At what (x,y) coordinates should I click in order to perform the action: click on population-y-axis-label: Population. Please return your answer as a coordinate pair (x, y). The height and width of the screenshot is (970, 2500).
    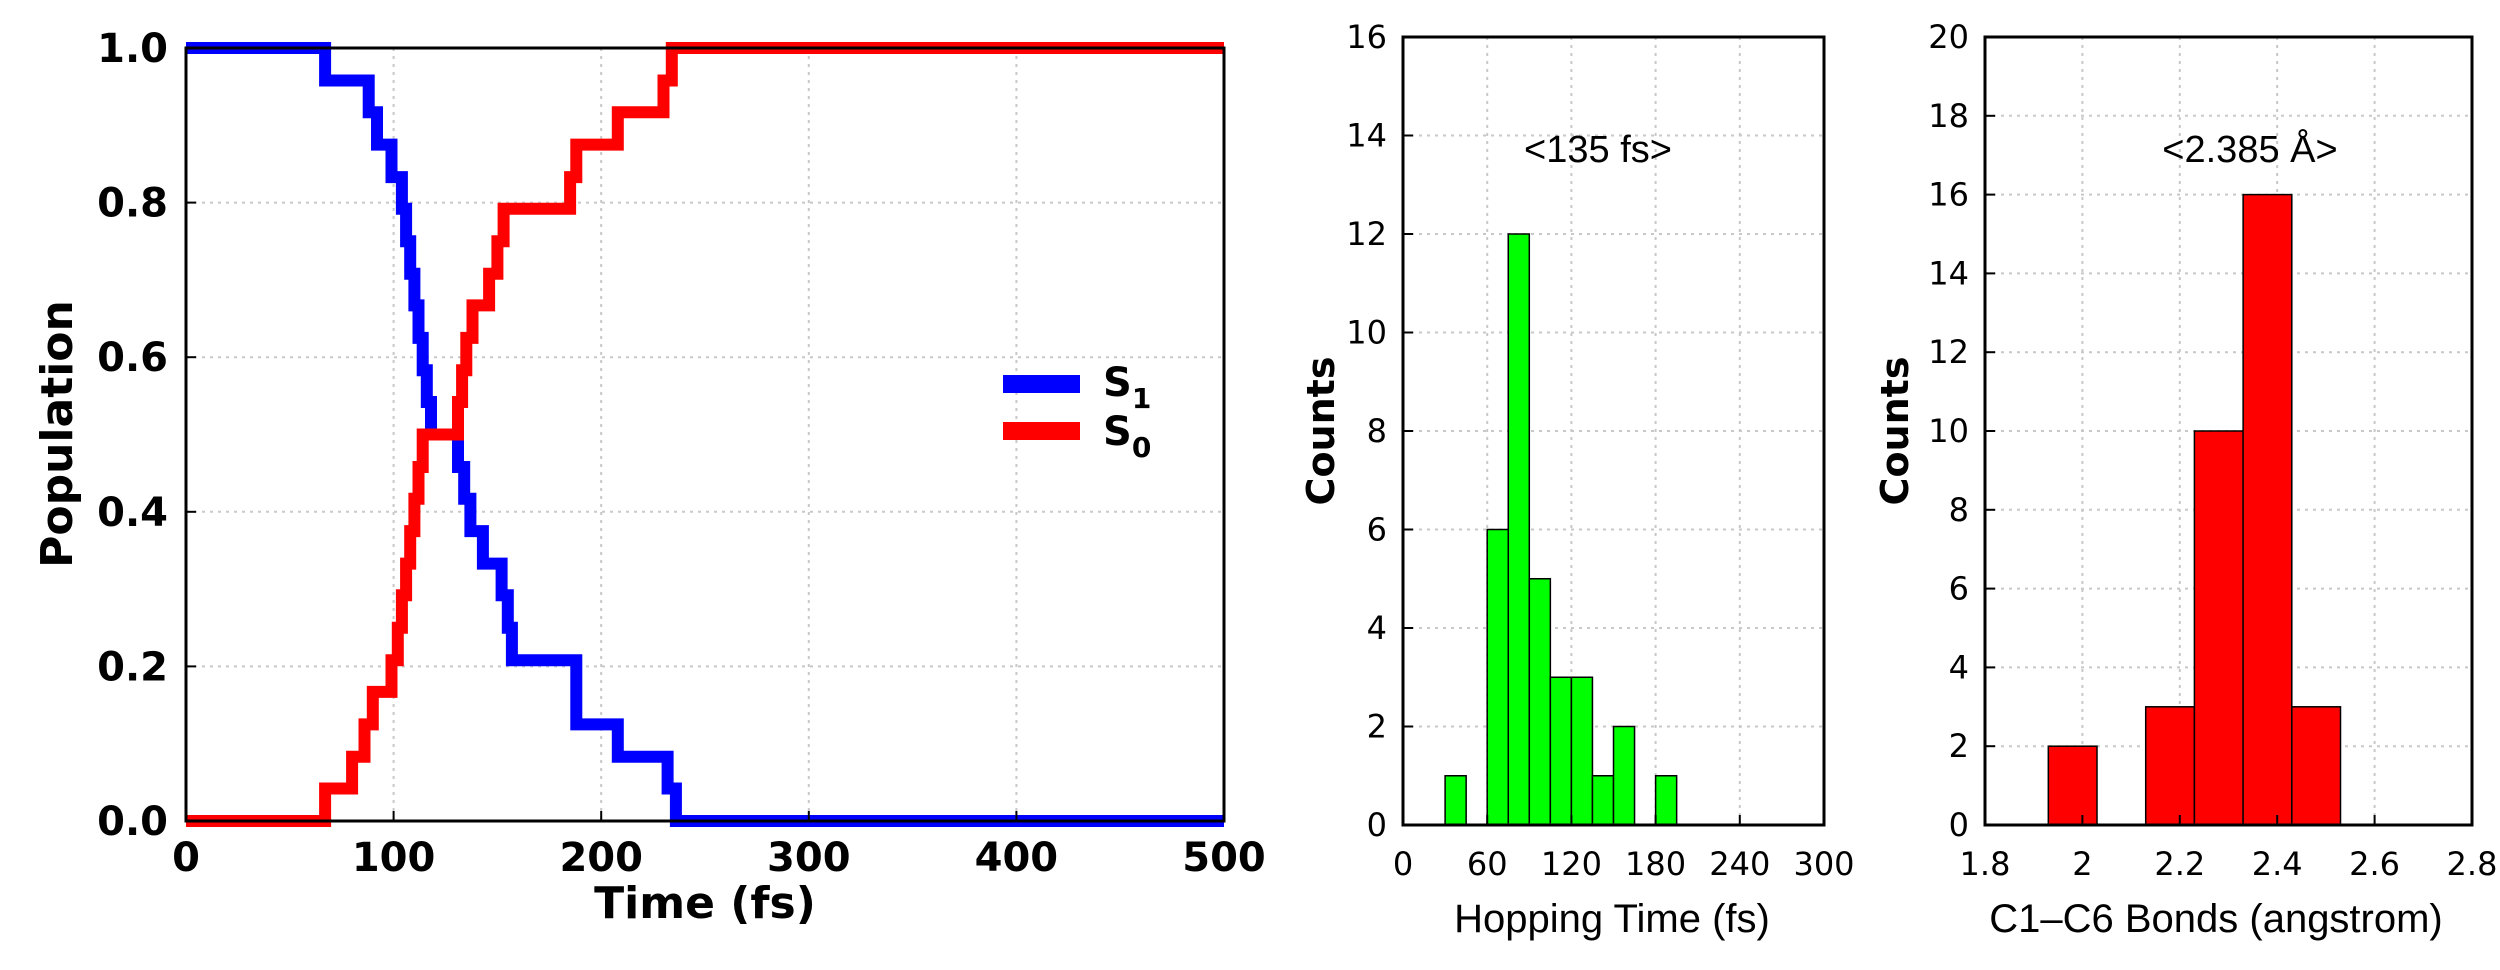
    Looking at the image, I should click on (57, 434).